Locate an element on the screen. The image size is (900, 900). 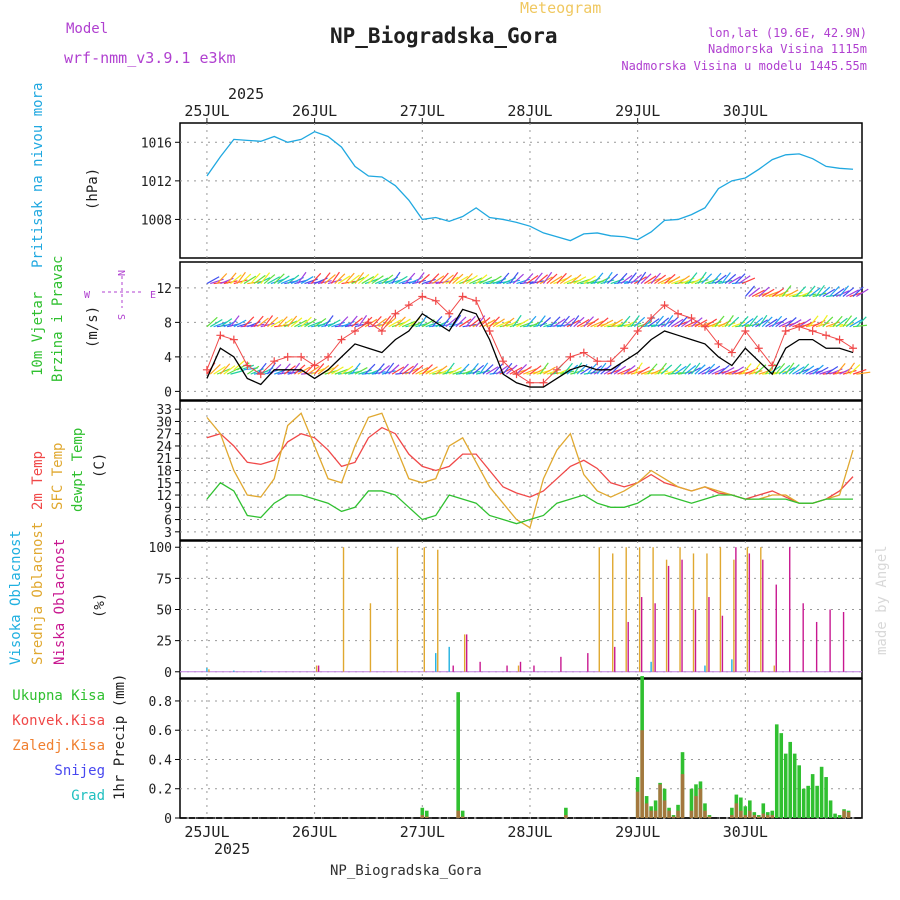
day-label-bottom: 29JUL is located at coordinates (637, 832).